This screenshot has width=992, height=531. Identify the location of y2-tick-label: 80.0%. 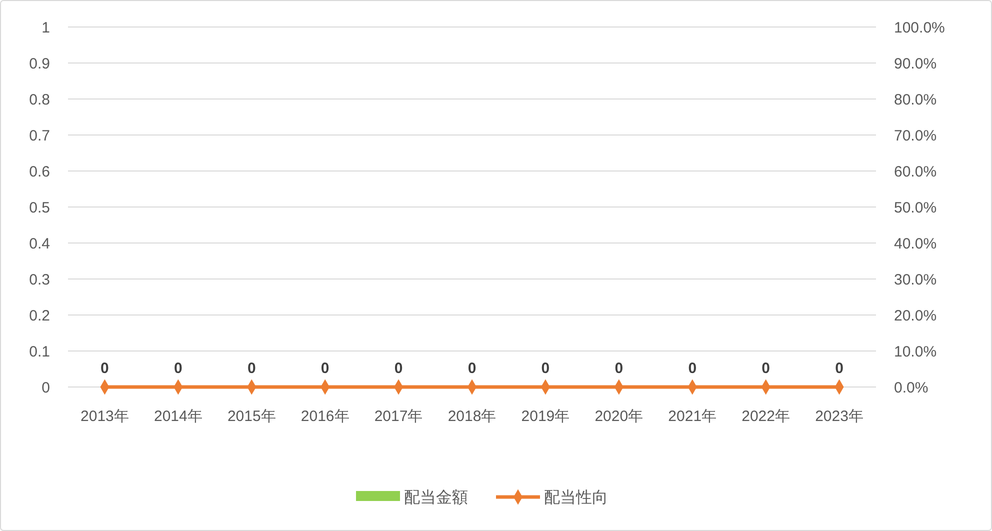
(915, 99).